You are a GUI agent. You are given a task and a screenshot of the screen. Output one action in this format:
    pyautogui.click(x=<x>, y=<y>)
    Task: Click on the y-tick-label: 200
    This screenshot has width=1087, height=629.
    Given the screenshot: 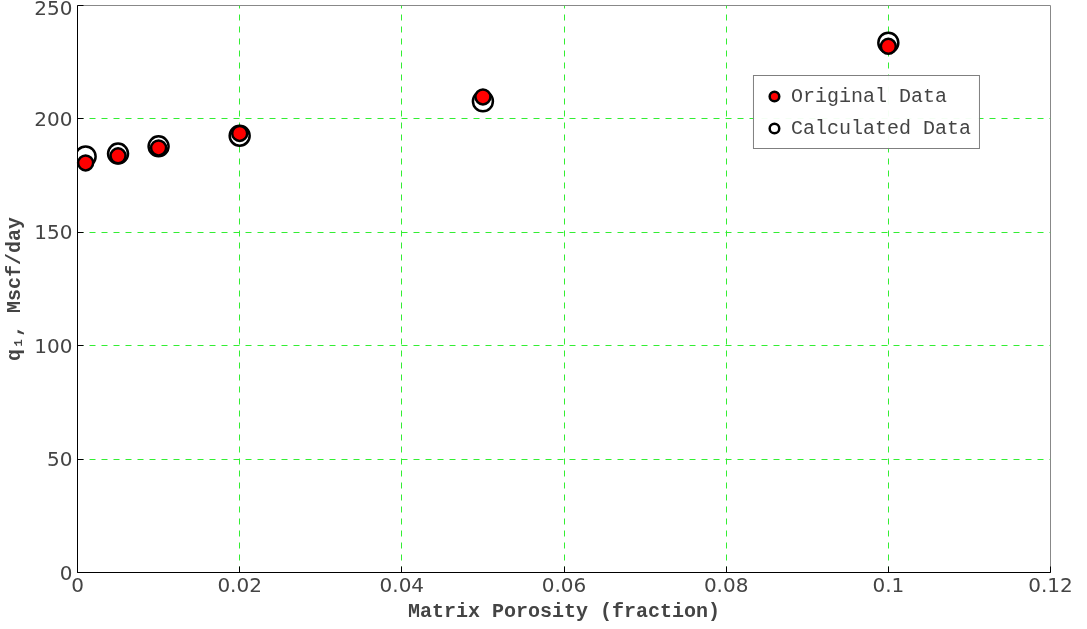 What is the action you would take?
    pyautogui.click(x=53, y=118)
    